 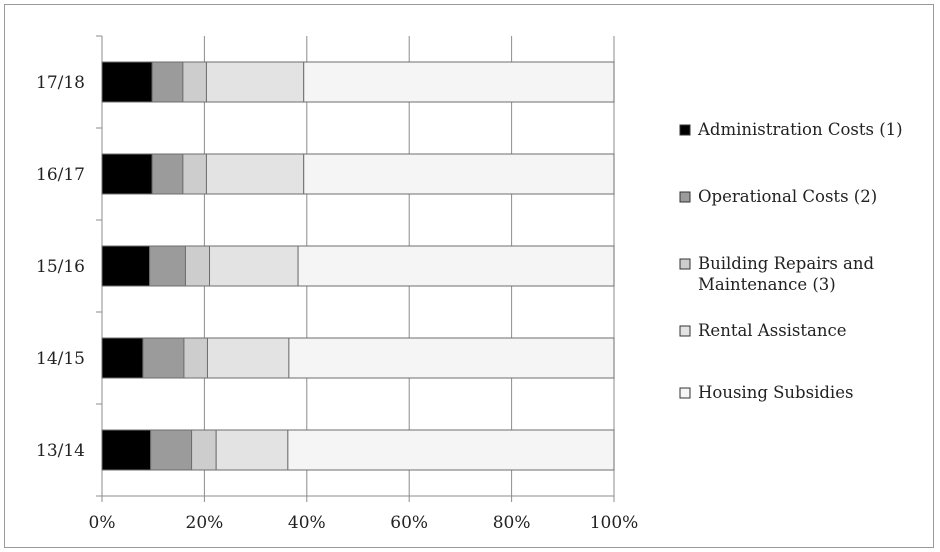 What do you see at coordinates (775, 392) in the screenshot?
I see `legend-label: Housing Subsidies` at bounding box center [775, 392].